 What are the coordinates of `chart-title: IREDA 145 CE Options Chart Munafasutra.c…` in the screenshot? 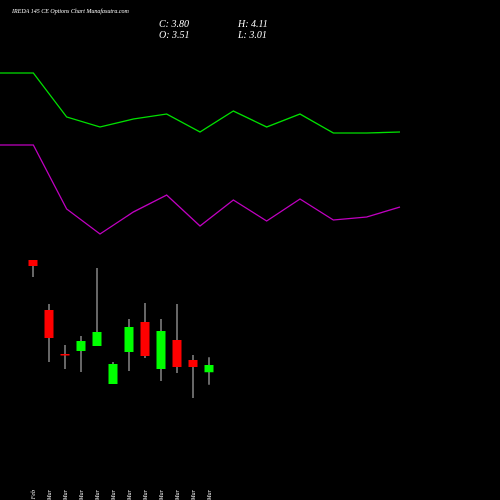 It's located at (70, 11).